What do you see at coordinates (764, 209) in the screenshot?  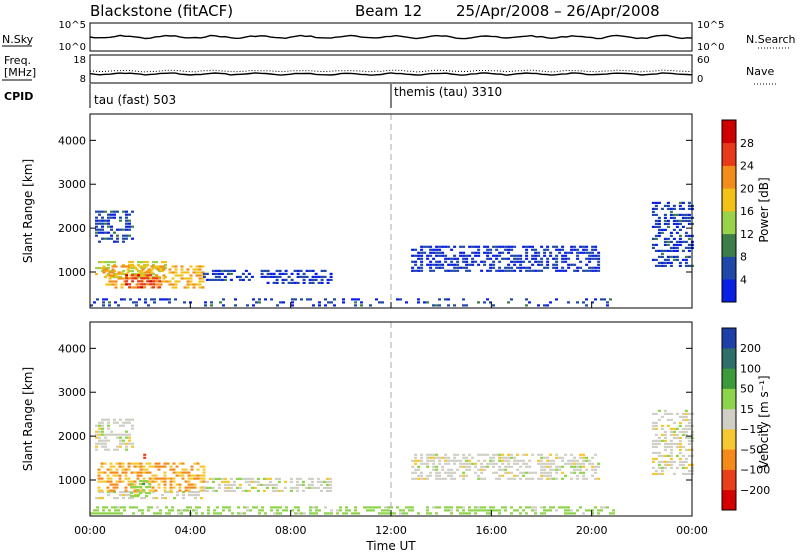 I see `power-colorbar-label: Power [dB]` at bounding box center [764, 209].